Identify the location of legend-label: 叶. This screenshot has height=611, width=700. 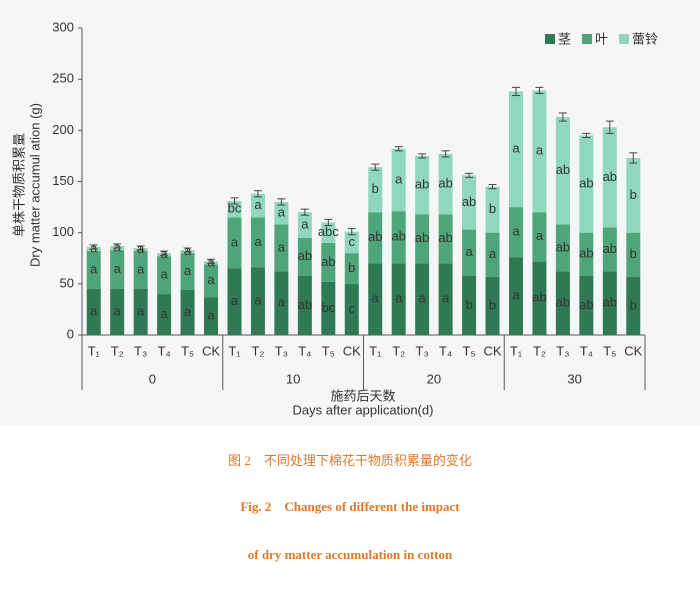
(601, 38).